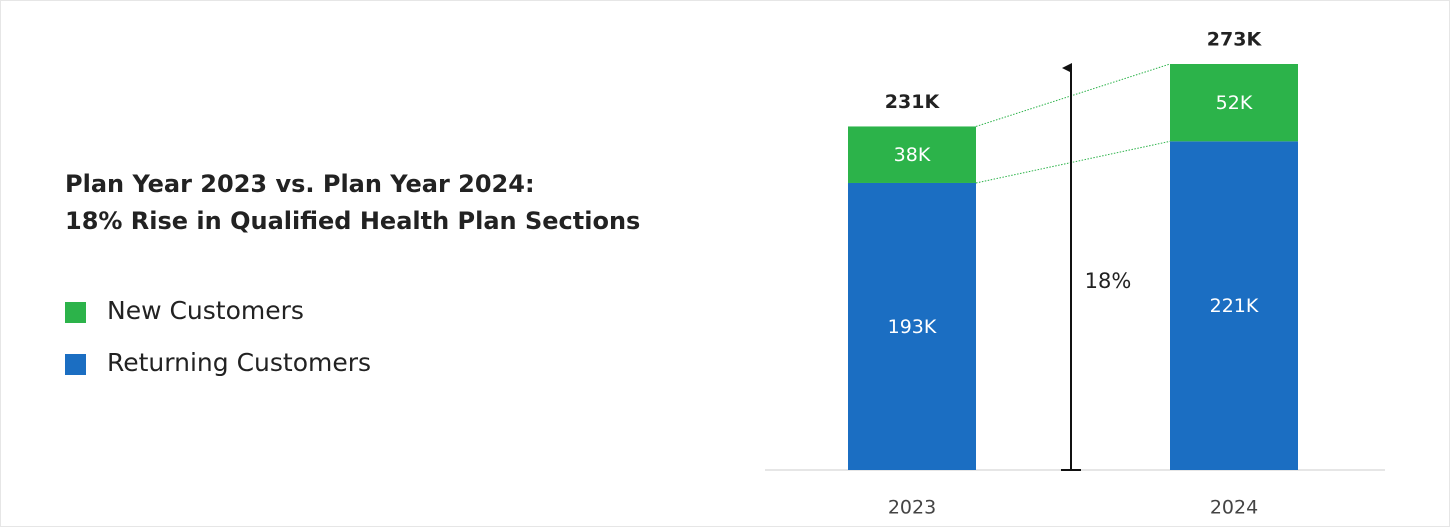 The height and width of the screenshot is (527, 1450). I want to click on total-label: 273K, so click(1235, 40).